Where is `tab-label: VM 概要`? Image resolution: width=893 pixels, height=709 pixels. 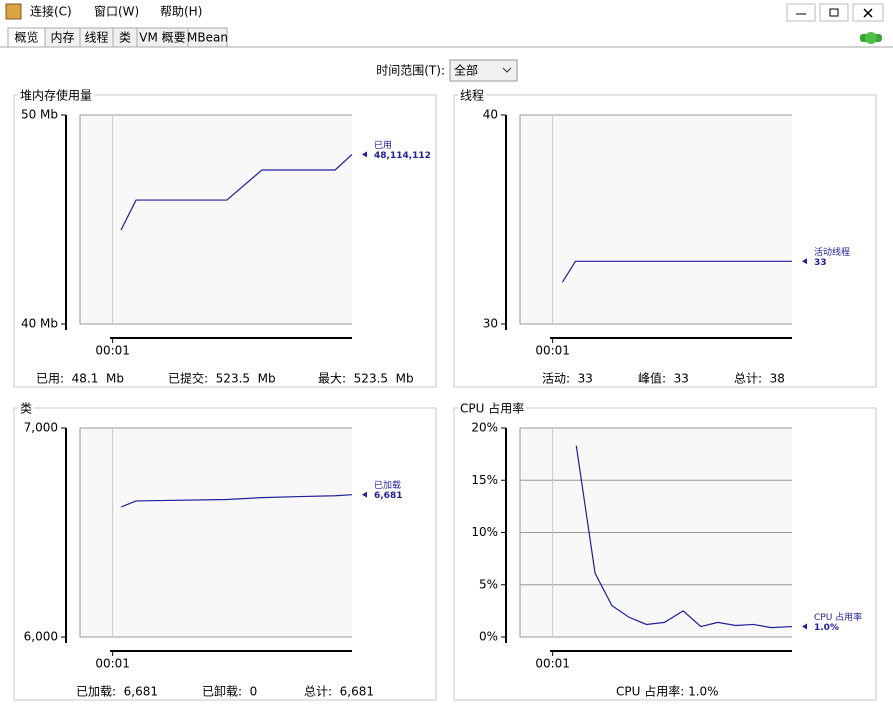
tab-label: VM 概要 is located at coordinates (162, 38).